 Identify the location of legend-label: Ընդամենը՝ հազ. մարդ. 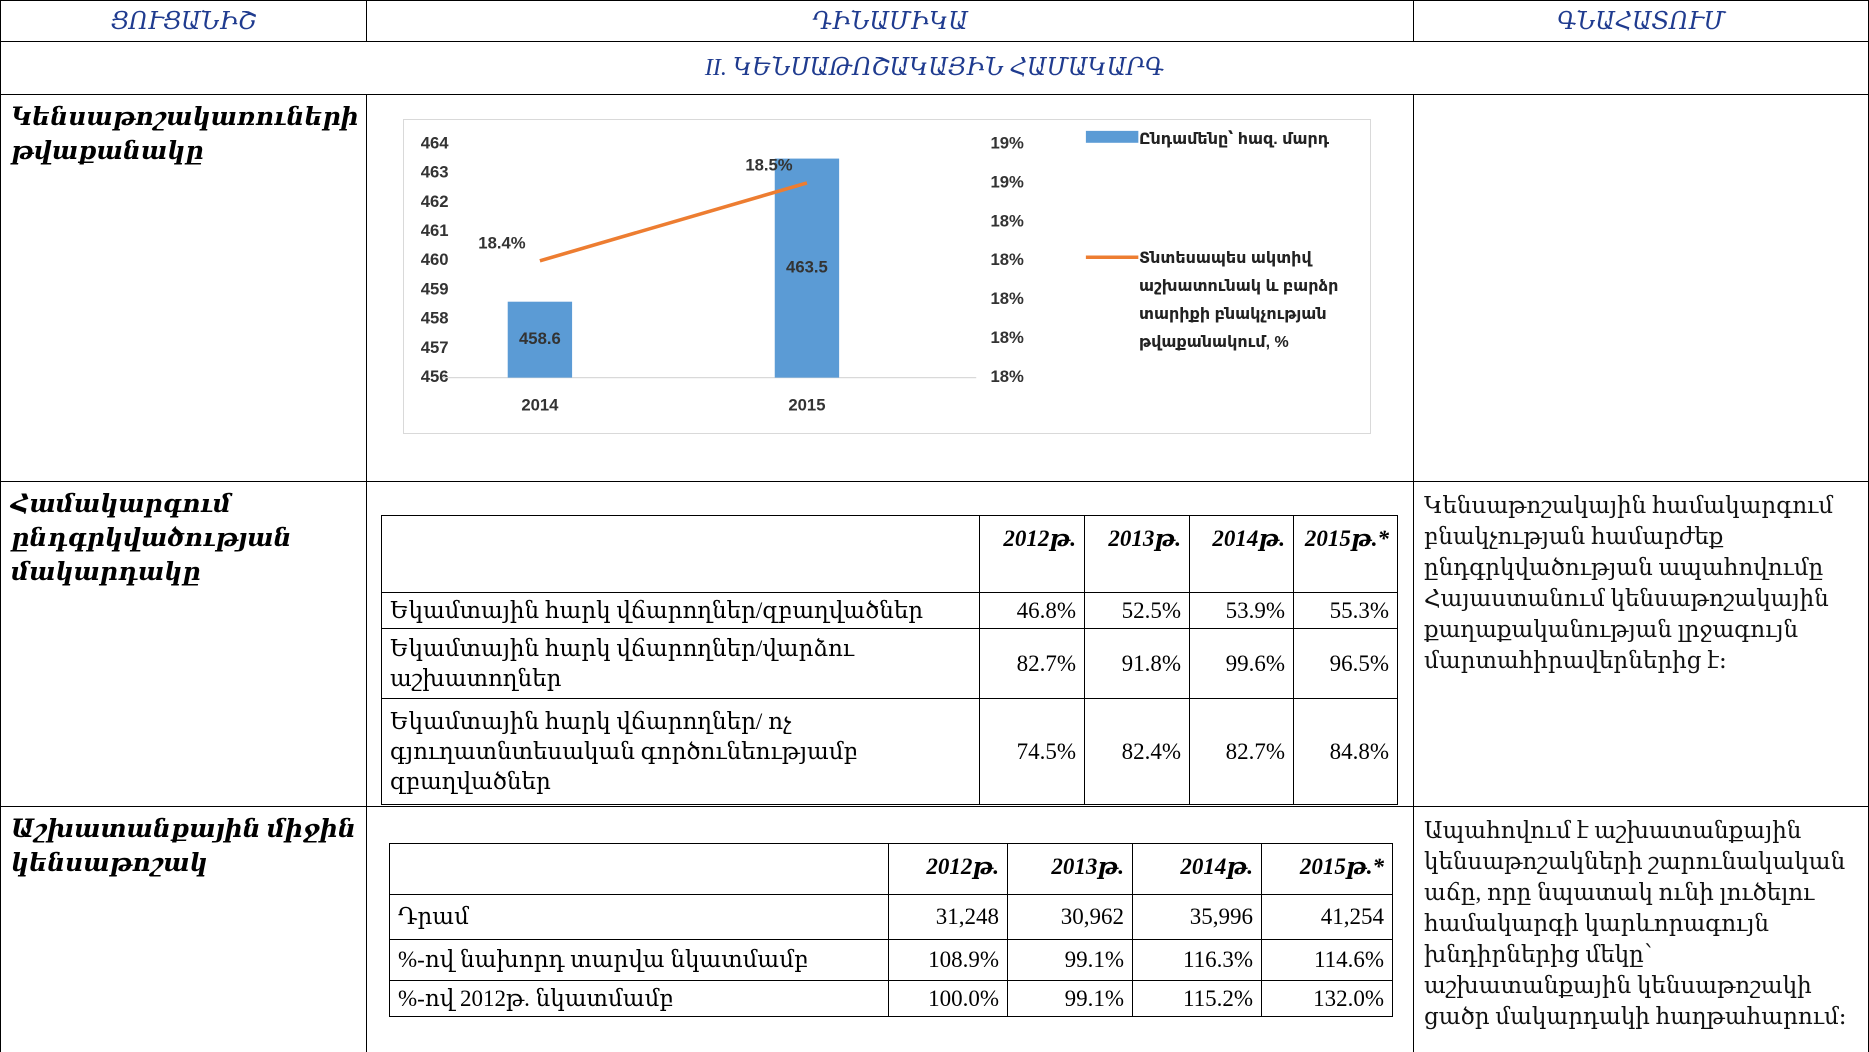
(1234, 139).